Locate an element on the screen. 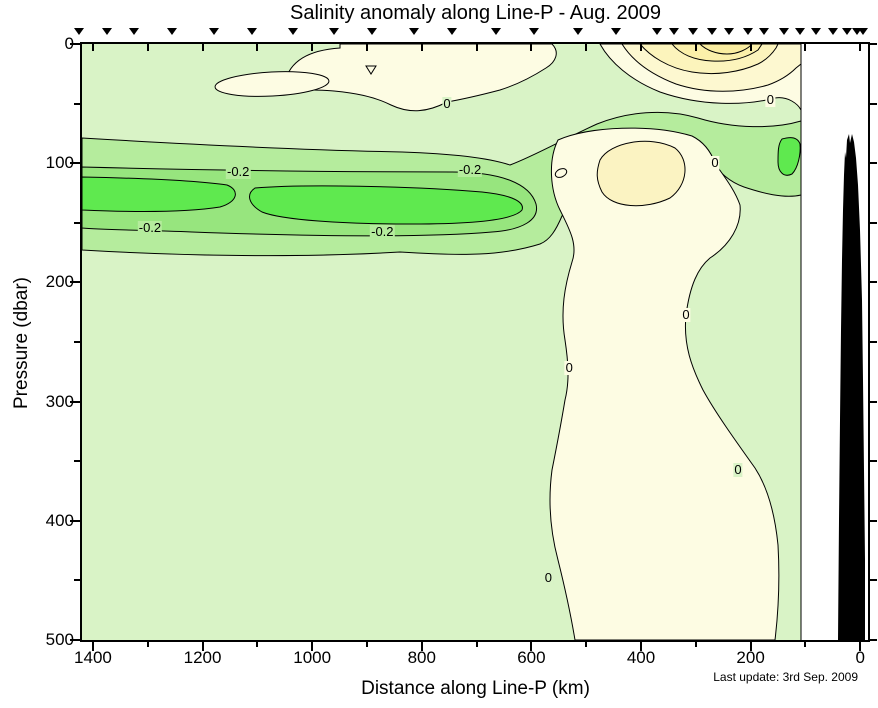  contour-region-positive-surface is located at coordinates (420, 78).